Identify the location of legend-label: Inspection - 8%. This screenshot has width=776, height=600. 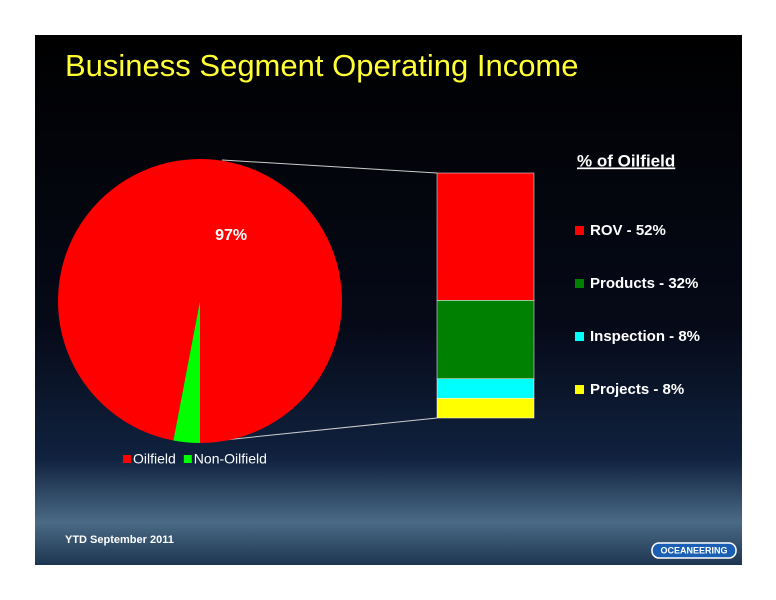
(645, 336).